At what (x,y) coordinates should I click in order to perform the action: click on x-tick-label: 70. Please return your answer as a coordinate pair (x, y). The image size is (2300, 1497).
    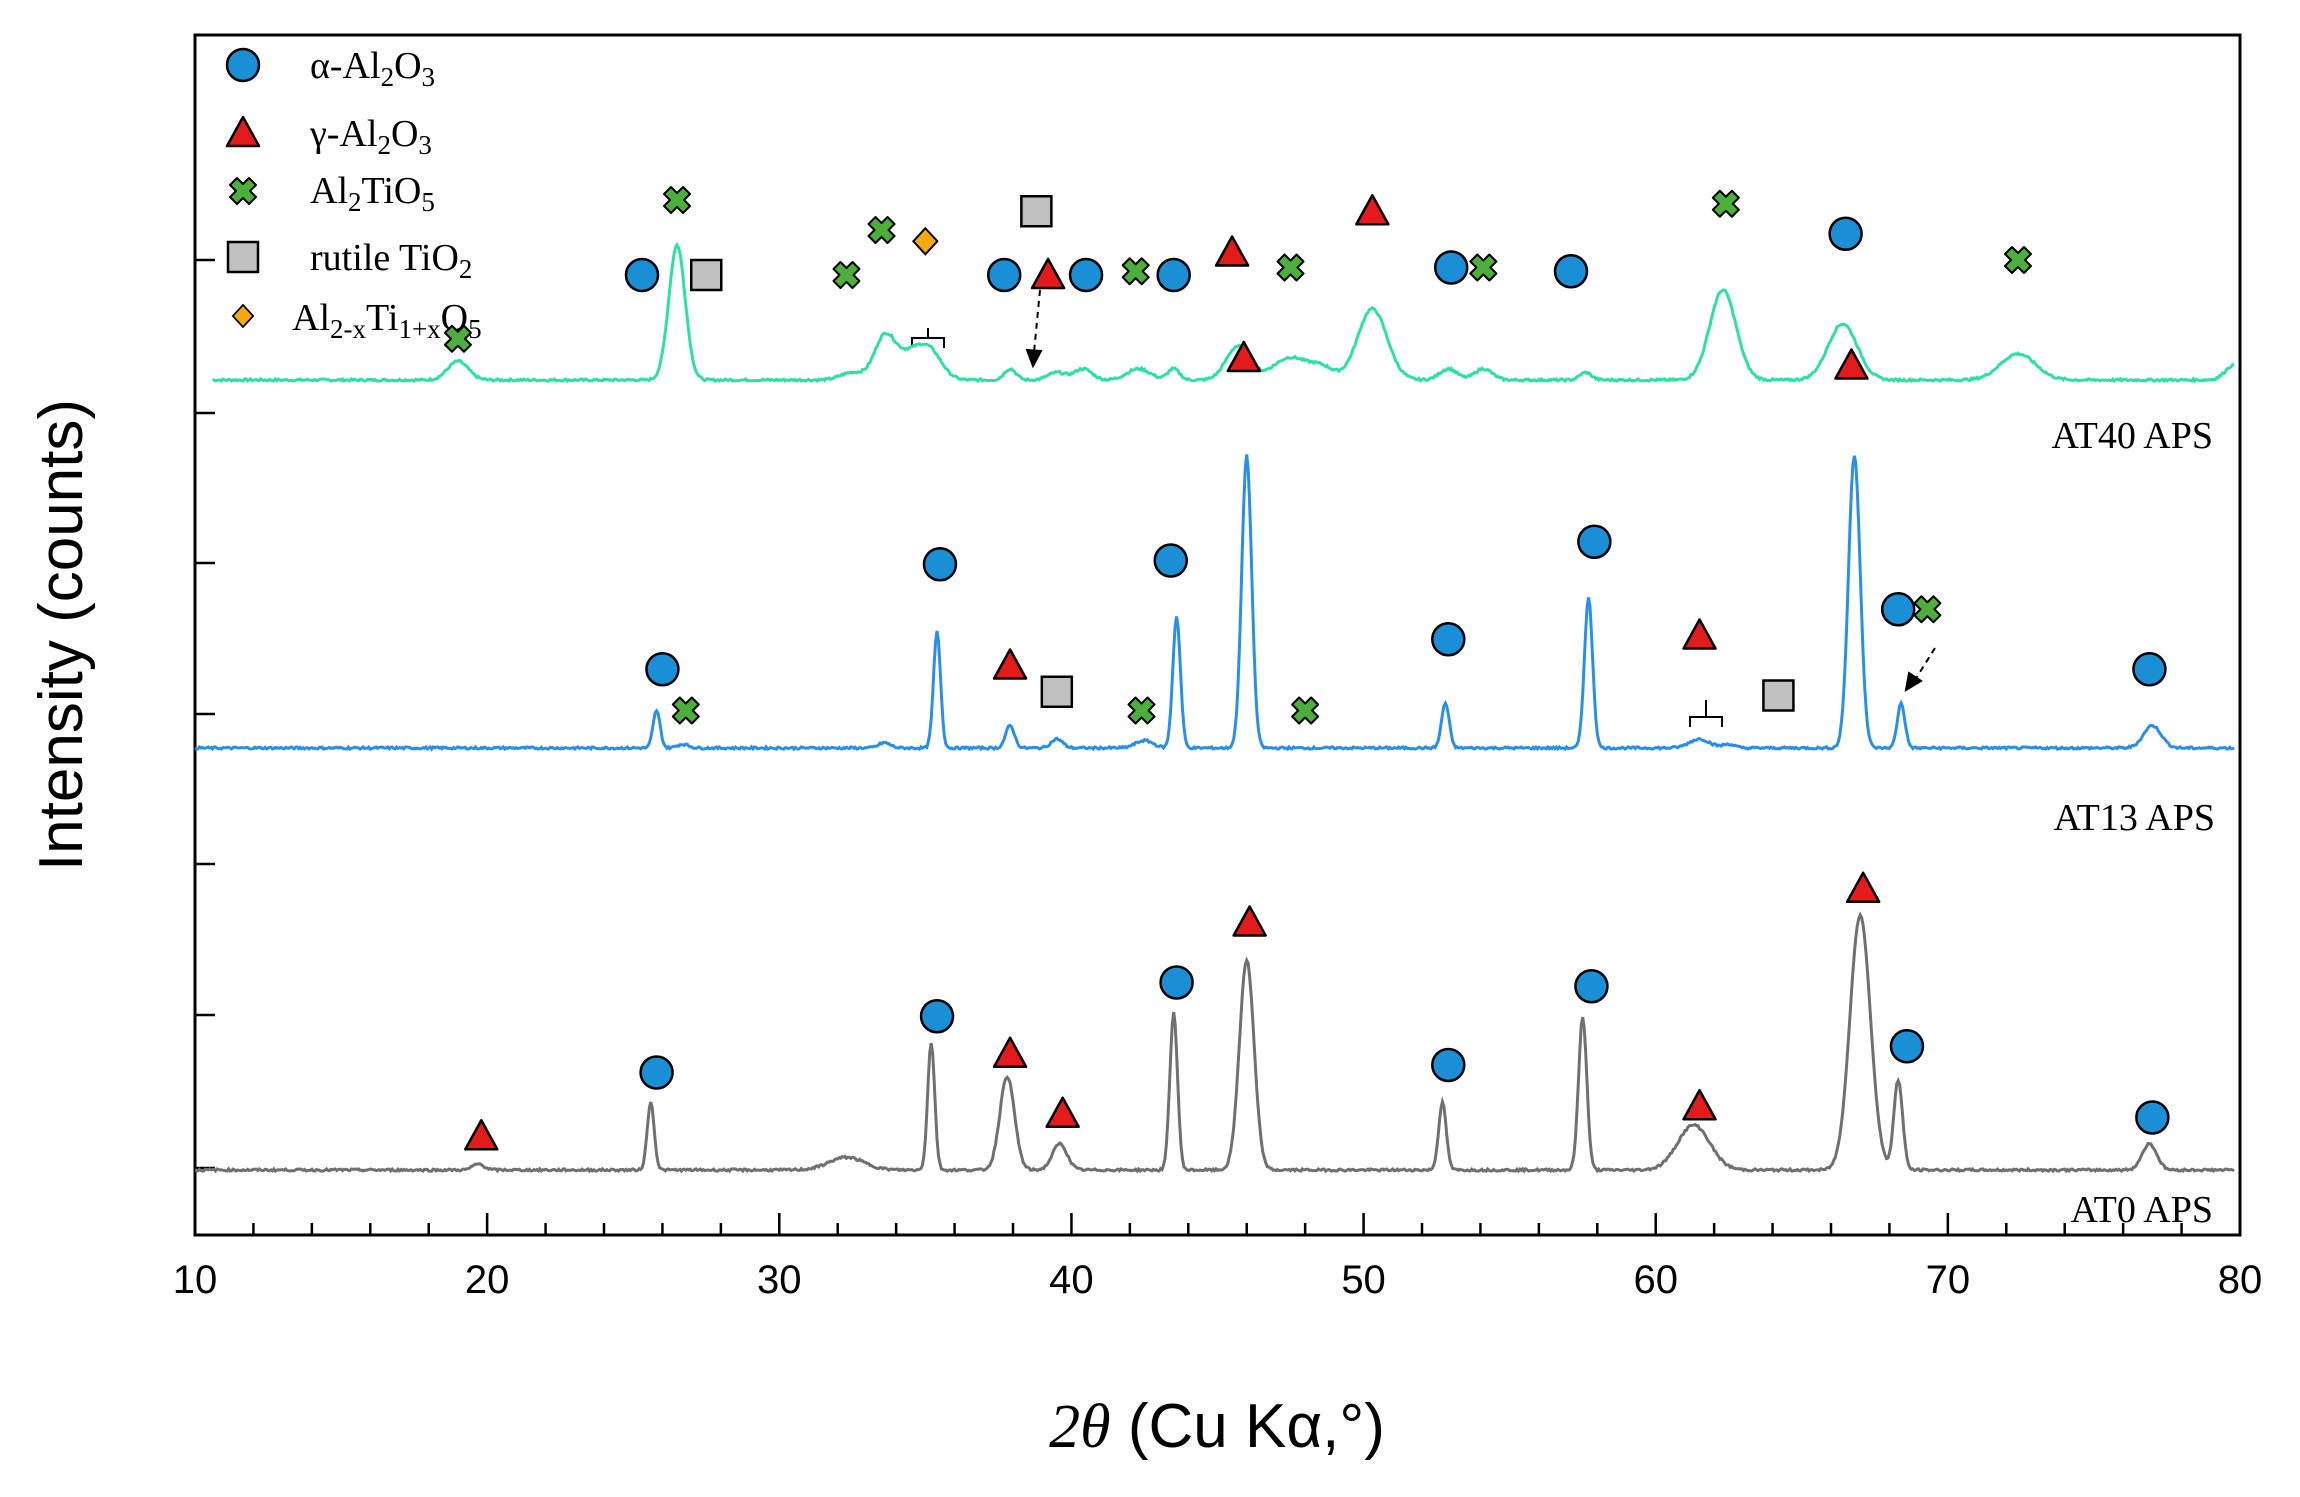
    Looking at the image, I should click on (1948, 1280).